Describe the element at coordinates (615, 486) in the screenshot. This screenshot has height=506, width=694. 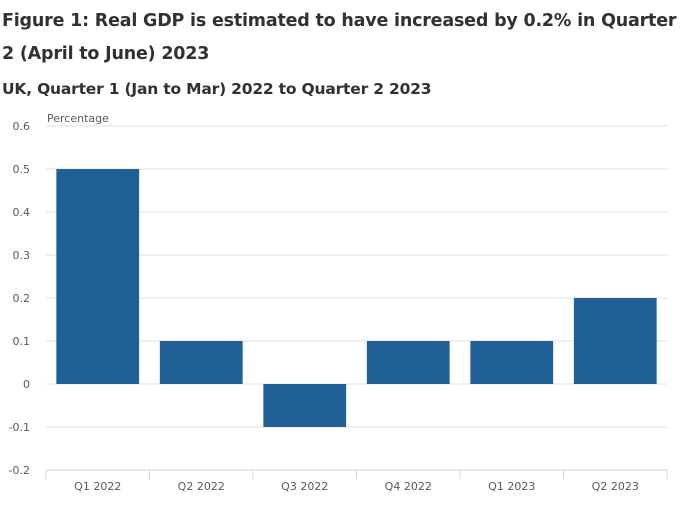
I see `x-tick-label: Q2 2023` at that location.